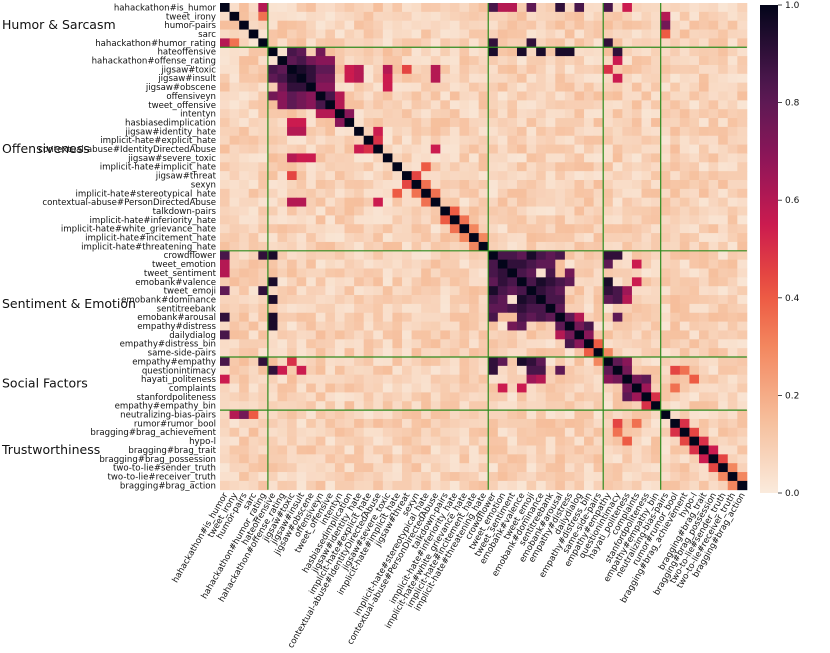  Describe the element at coordinates (190, 292) in the screenshot. I see `row-label: tweet_emoji` at that location.